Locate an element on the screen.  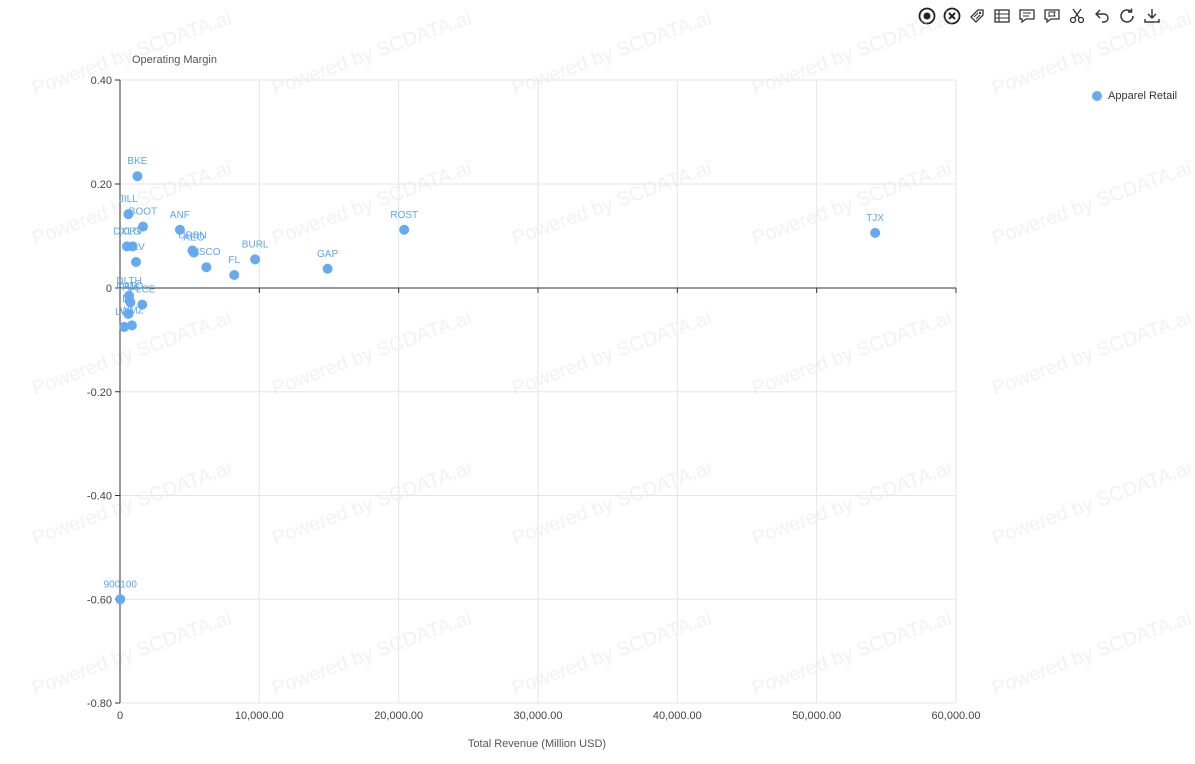
record-icon is located at coordinates (926, 15).